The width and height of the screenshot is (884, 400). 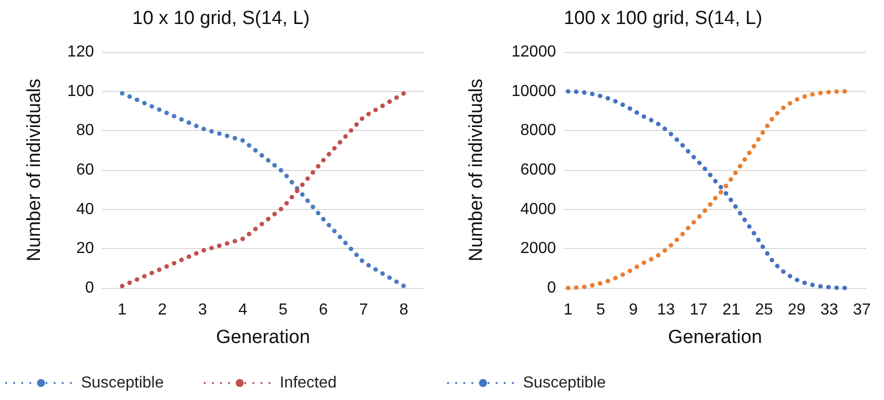 What do you see at coordinates (633, 310) in the screenshot?
I see `x-tick-label: 9` at bounding box center [633, 310].